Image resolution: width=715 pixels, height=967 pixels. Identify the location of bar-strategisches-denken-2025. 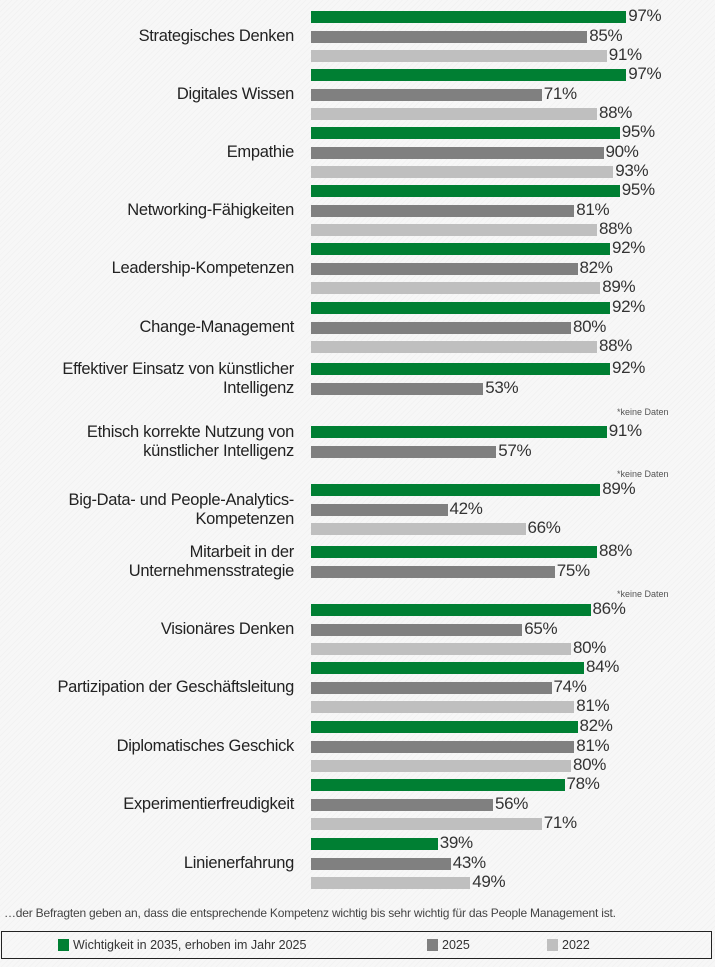
(449, 36).